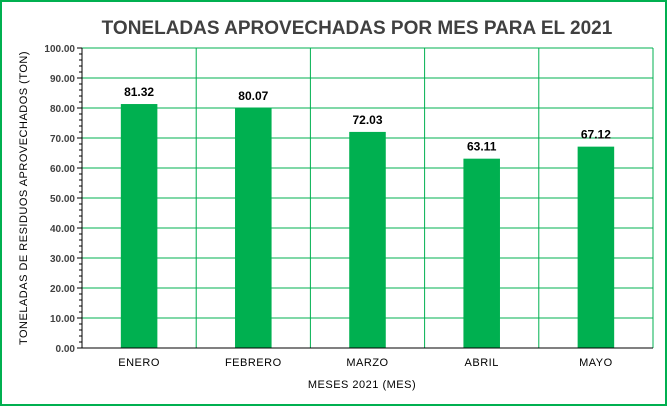  I want to click on bar-mayo, so click(596, 247).